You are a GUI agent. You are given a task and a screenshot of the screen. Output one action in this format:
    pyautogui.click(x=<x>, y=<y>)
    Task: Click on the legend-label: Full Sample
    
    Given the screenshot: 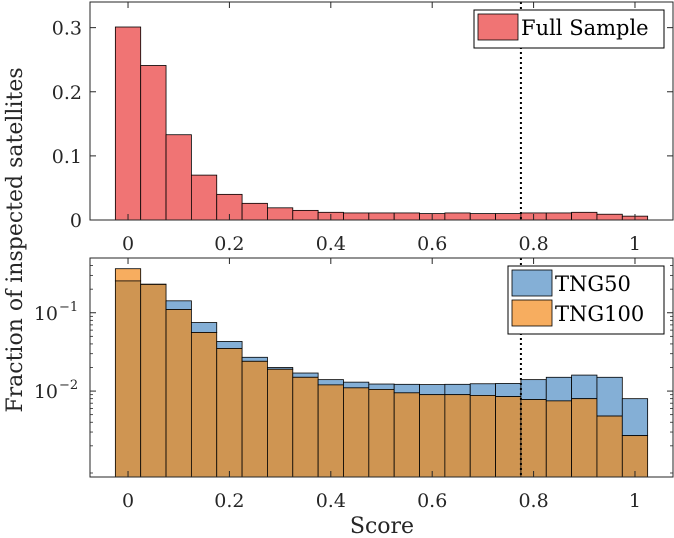 What is the action you would take?
    pyautogui.click(x=585, y=28)
    